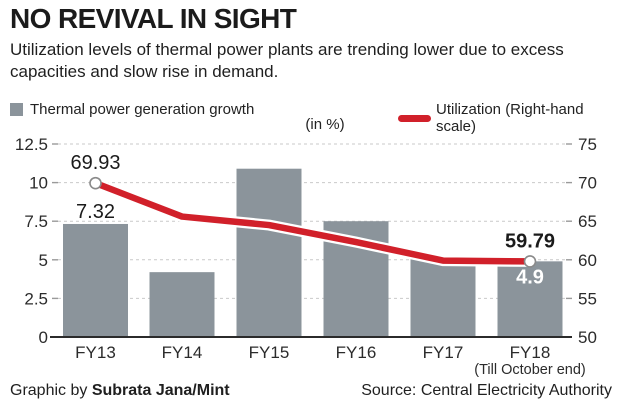  What do you see at coordinates (16, 109) in the screenshot?
I see `bar-swatch-icon` at bounding box center [16, 109].